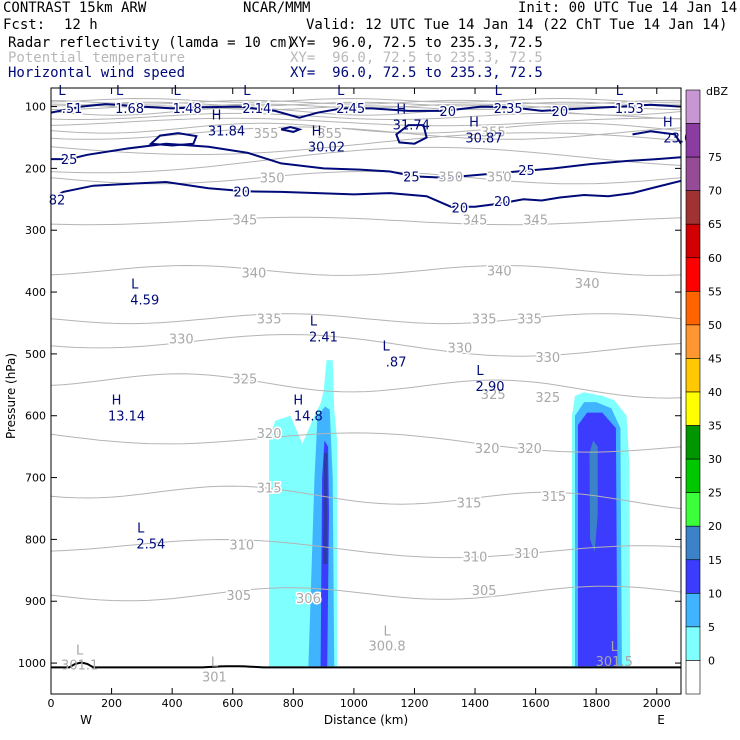 This screenshot has width=740, height=740. What do you see at coordinates (715, 191) in the screenshot?
I see `colorbar-level-label: 70` at bounding box center [715, 191].